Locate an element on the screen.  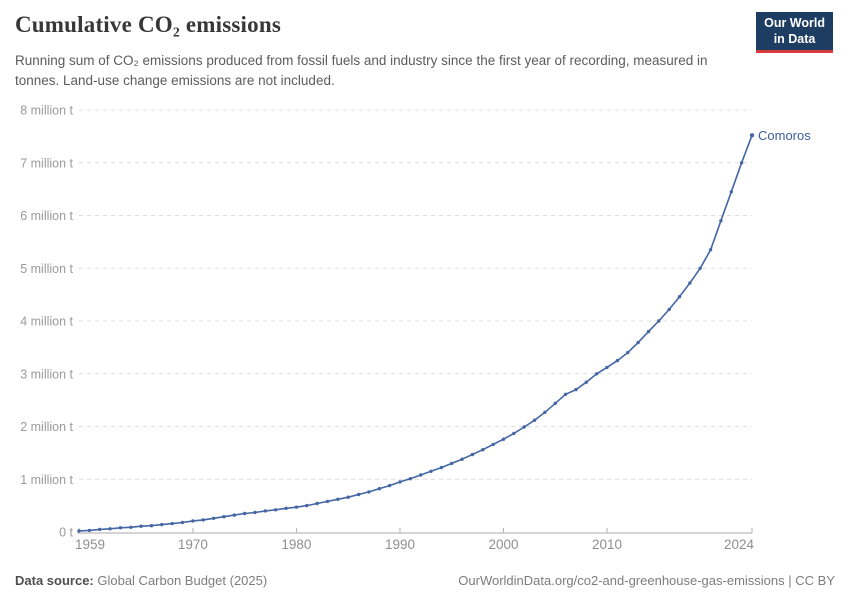
data-source-label: Data source: is located at coordinates (54, 580).